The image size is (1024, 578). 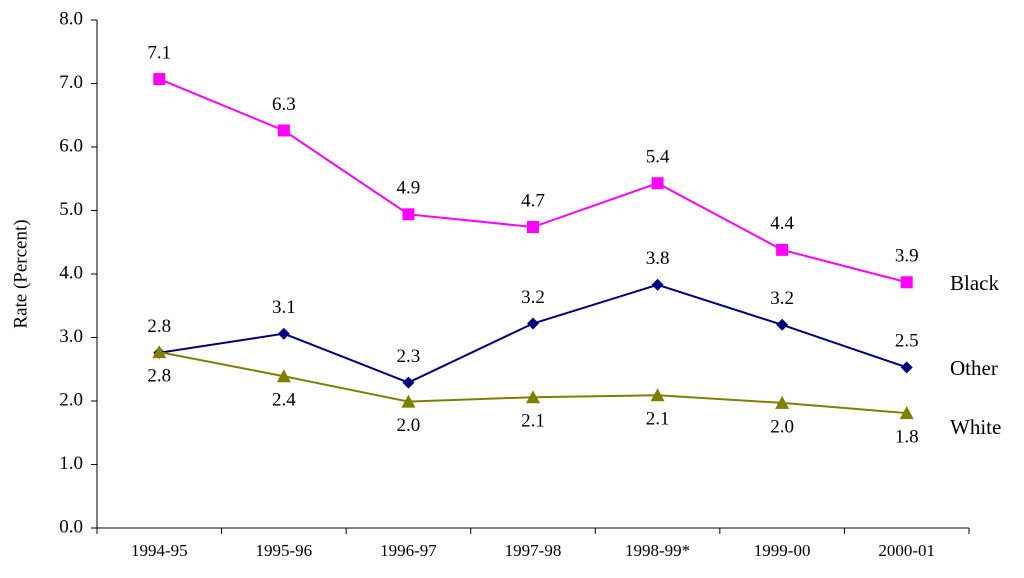 I want to click on y-tick-label: 8.0, so click(x=71, y=18).